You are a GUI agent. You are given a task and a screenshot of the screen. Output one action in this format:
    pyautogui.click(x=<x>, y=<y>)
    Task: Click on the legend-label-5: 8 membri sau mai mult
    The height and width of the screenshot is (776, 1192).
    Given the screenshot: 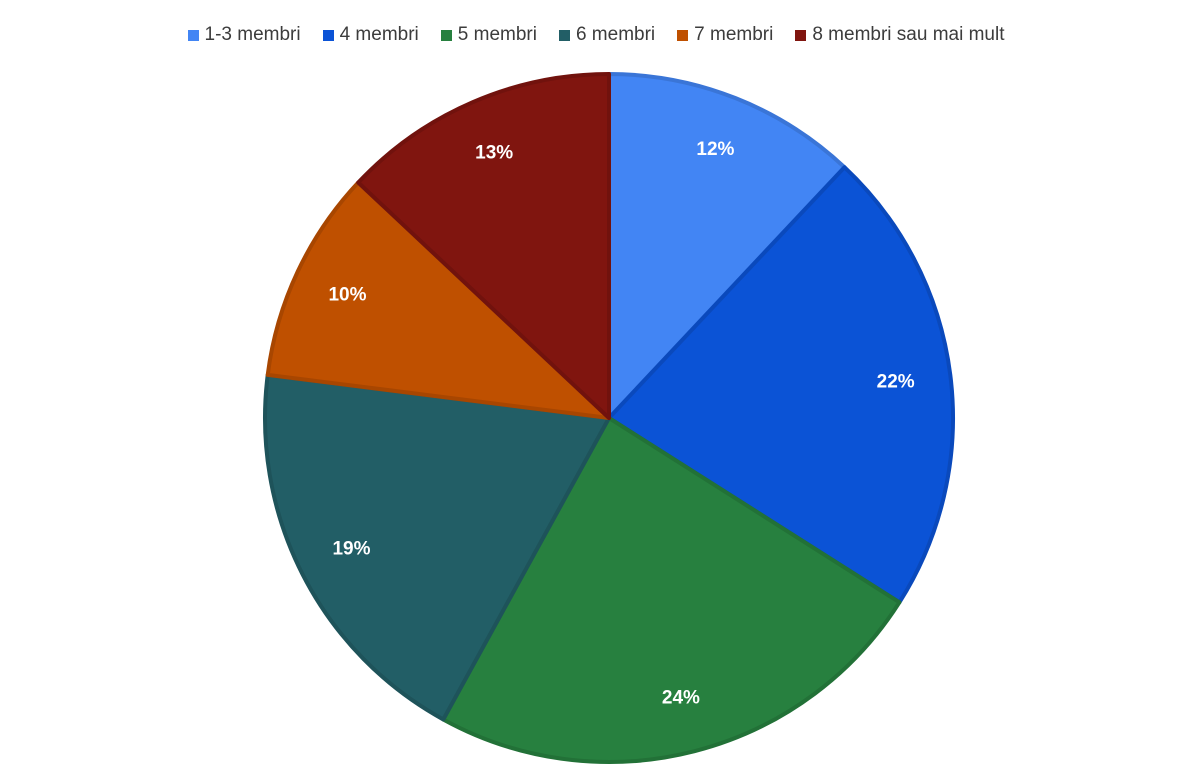 What is the action you would take?
    pyautogui.click(x=908, y=34)
    